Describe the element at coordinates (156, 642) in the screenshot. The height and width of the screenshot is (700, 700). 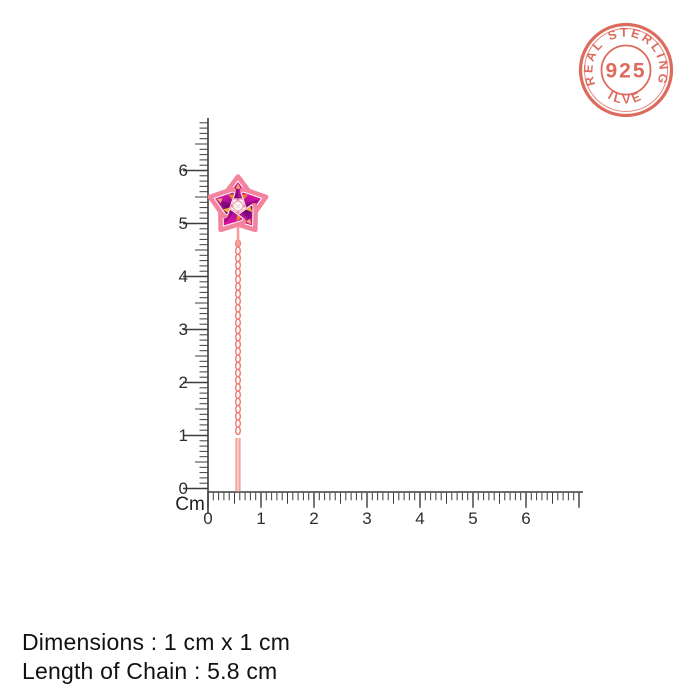
I see `dimensions-text: Dimensions : 1 cm x 1 cm` at that location.